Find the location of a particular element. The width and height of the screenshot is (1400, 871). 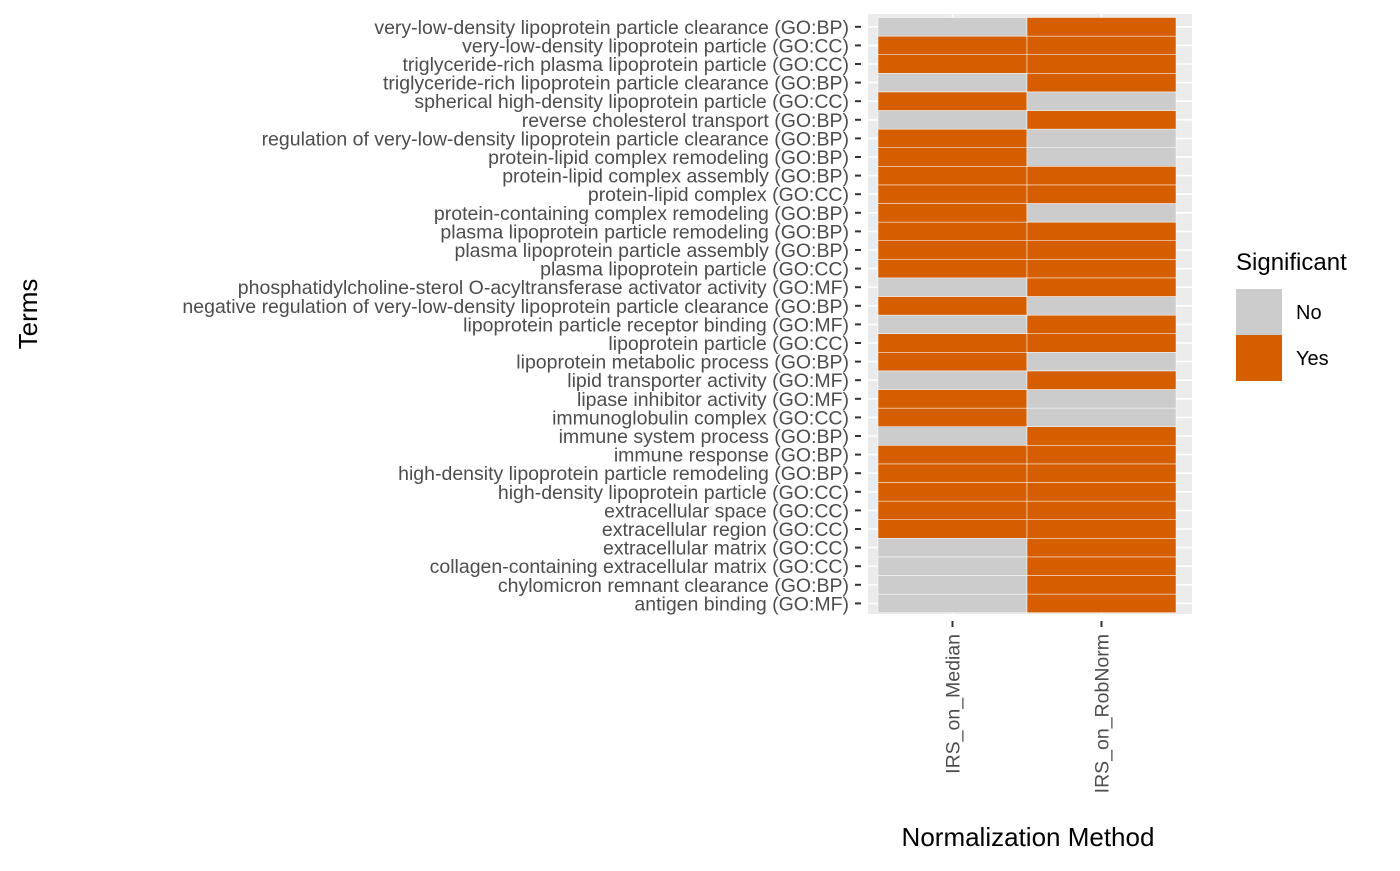

y-tick-label: protein-lipid complex assembly (GO:BP) is located at coordinates (675, 177).